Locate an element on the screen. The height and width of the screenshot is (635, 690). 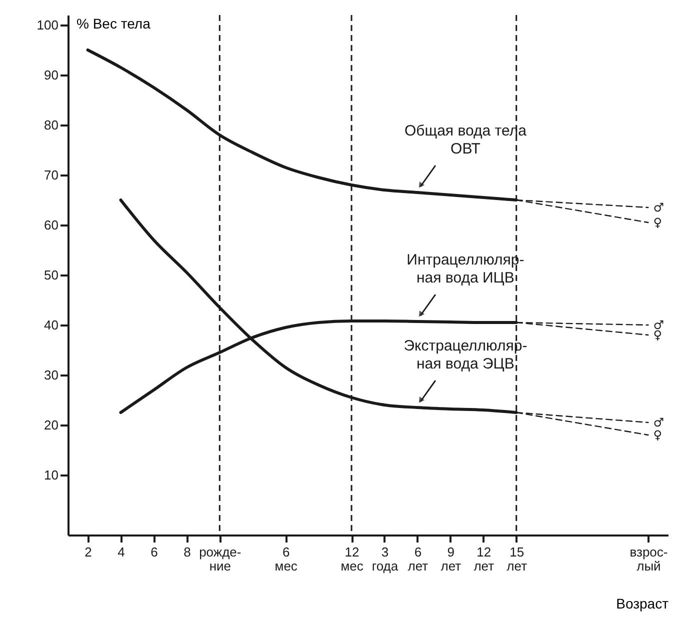
x-tick-label: 9 лет is located at coordinates (451, 559).